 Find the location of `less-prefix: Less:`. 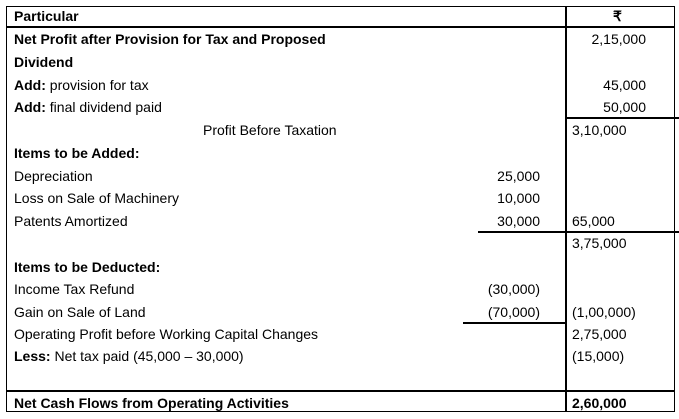

less-prefix: Less: is located at coordinates (32, 356).